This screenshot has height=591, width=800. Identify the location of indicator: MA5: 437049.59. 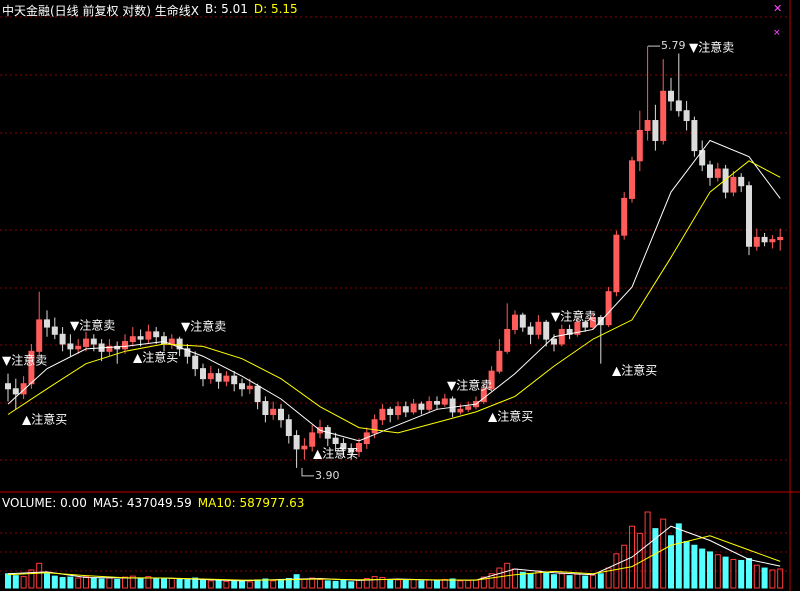
(142, 503).